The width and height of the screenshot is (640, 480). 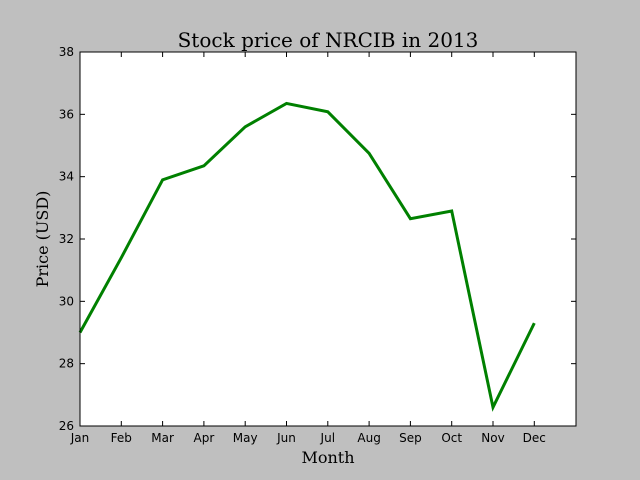 I want to click on x-axis-label: Month, so click(x=327, y=457).